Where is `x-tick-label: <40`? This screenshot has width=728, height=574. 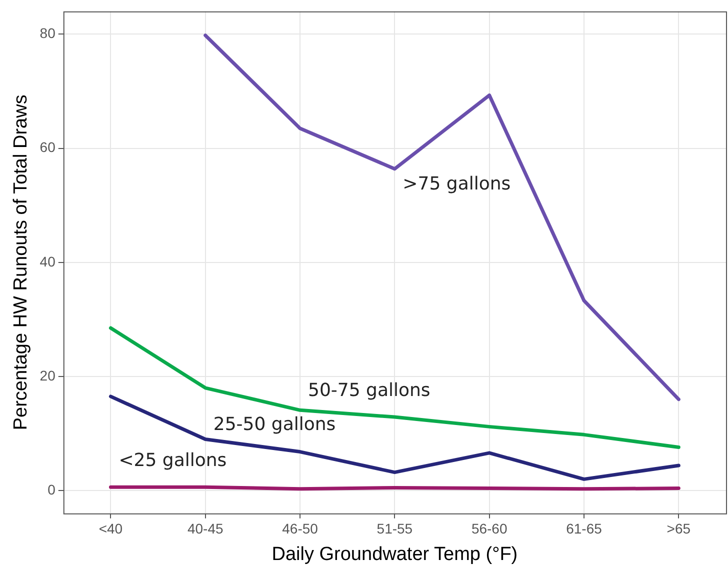
x-tick-label: <40 is located at coordinates (110, 528).